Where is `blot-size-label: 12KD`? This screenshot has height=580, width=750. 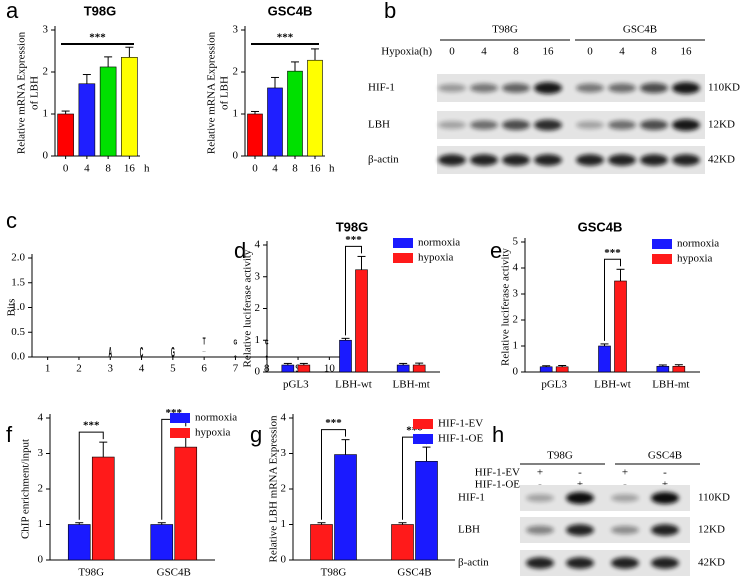 blot-size-label: 12KD is located at coordinates (711, 530).